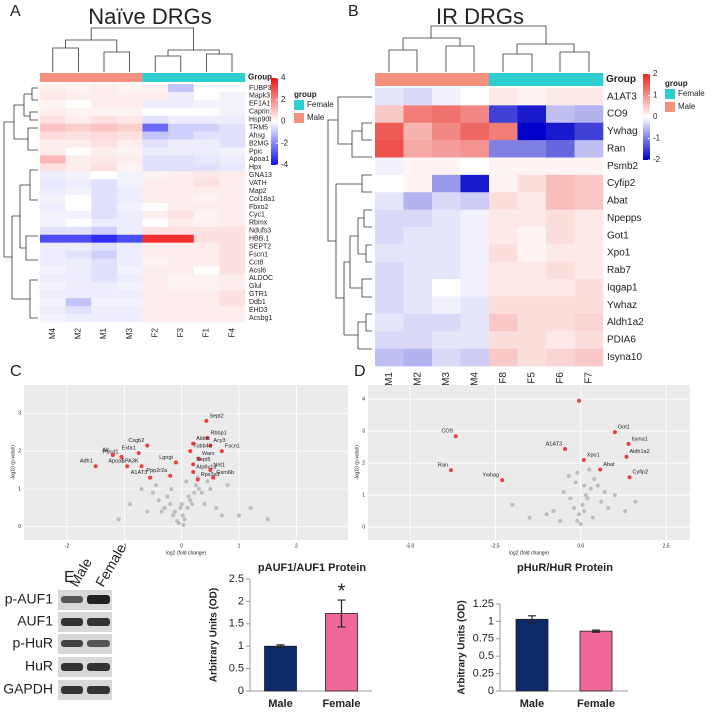 This screenshot has height=720, width=706. Describe the element at coordinates (621, 183) in the screenshot. I see `row-label: Cyfip2` at that location.